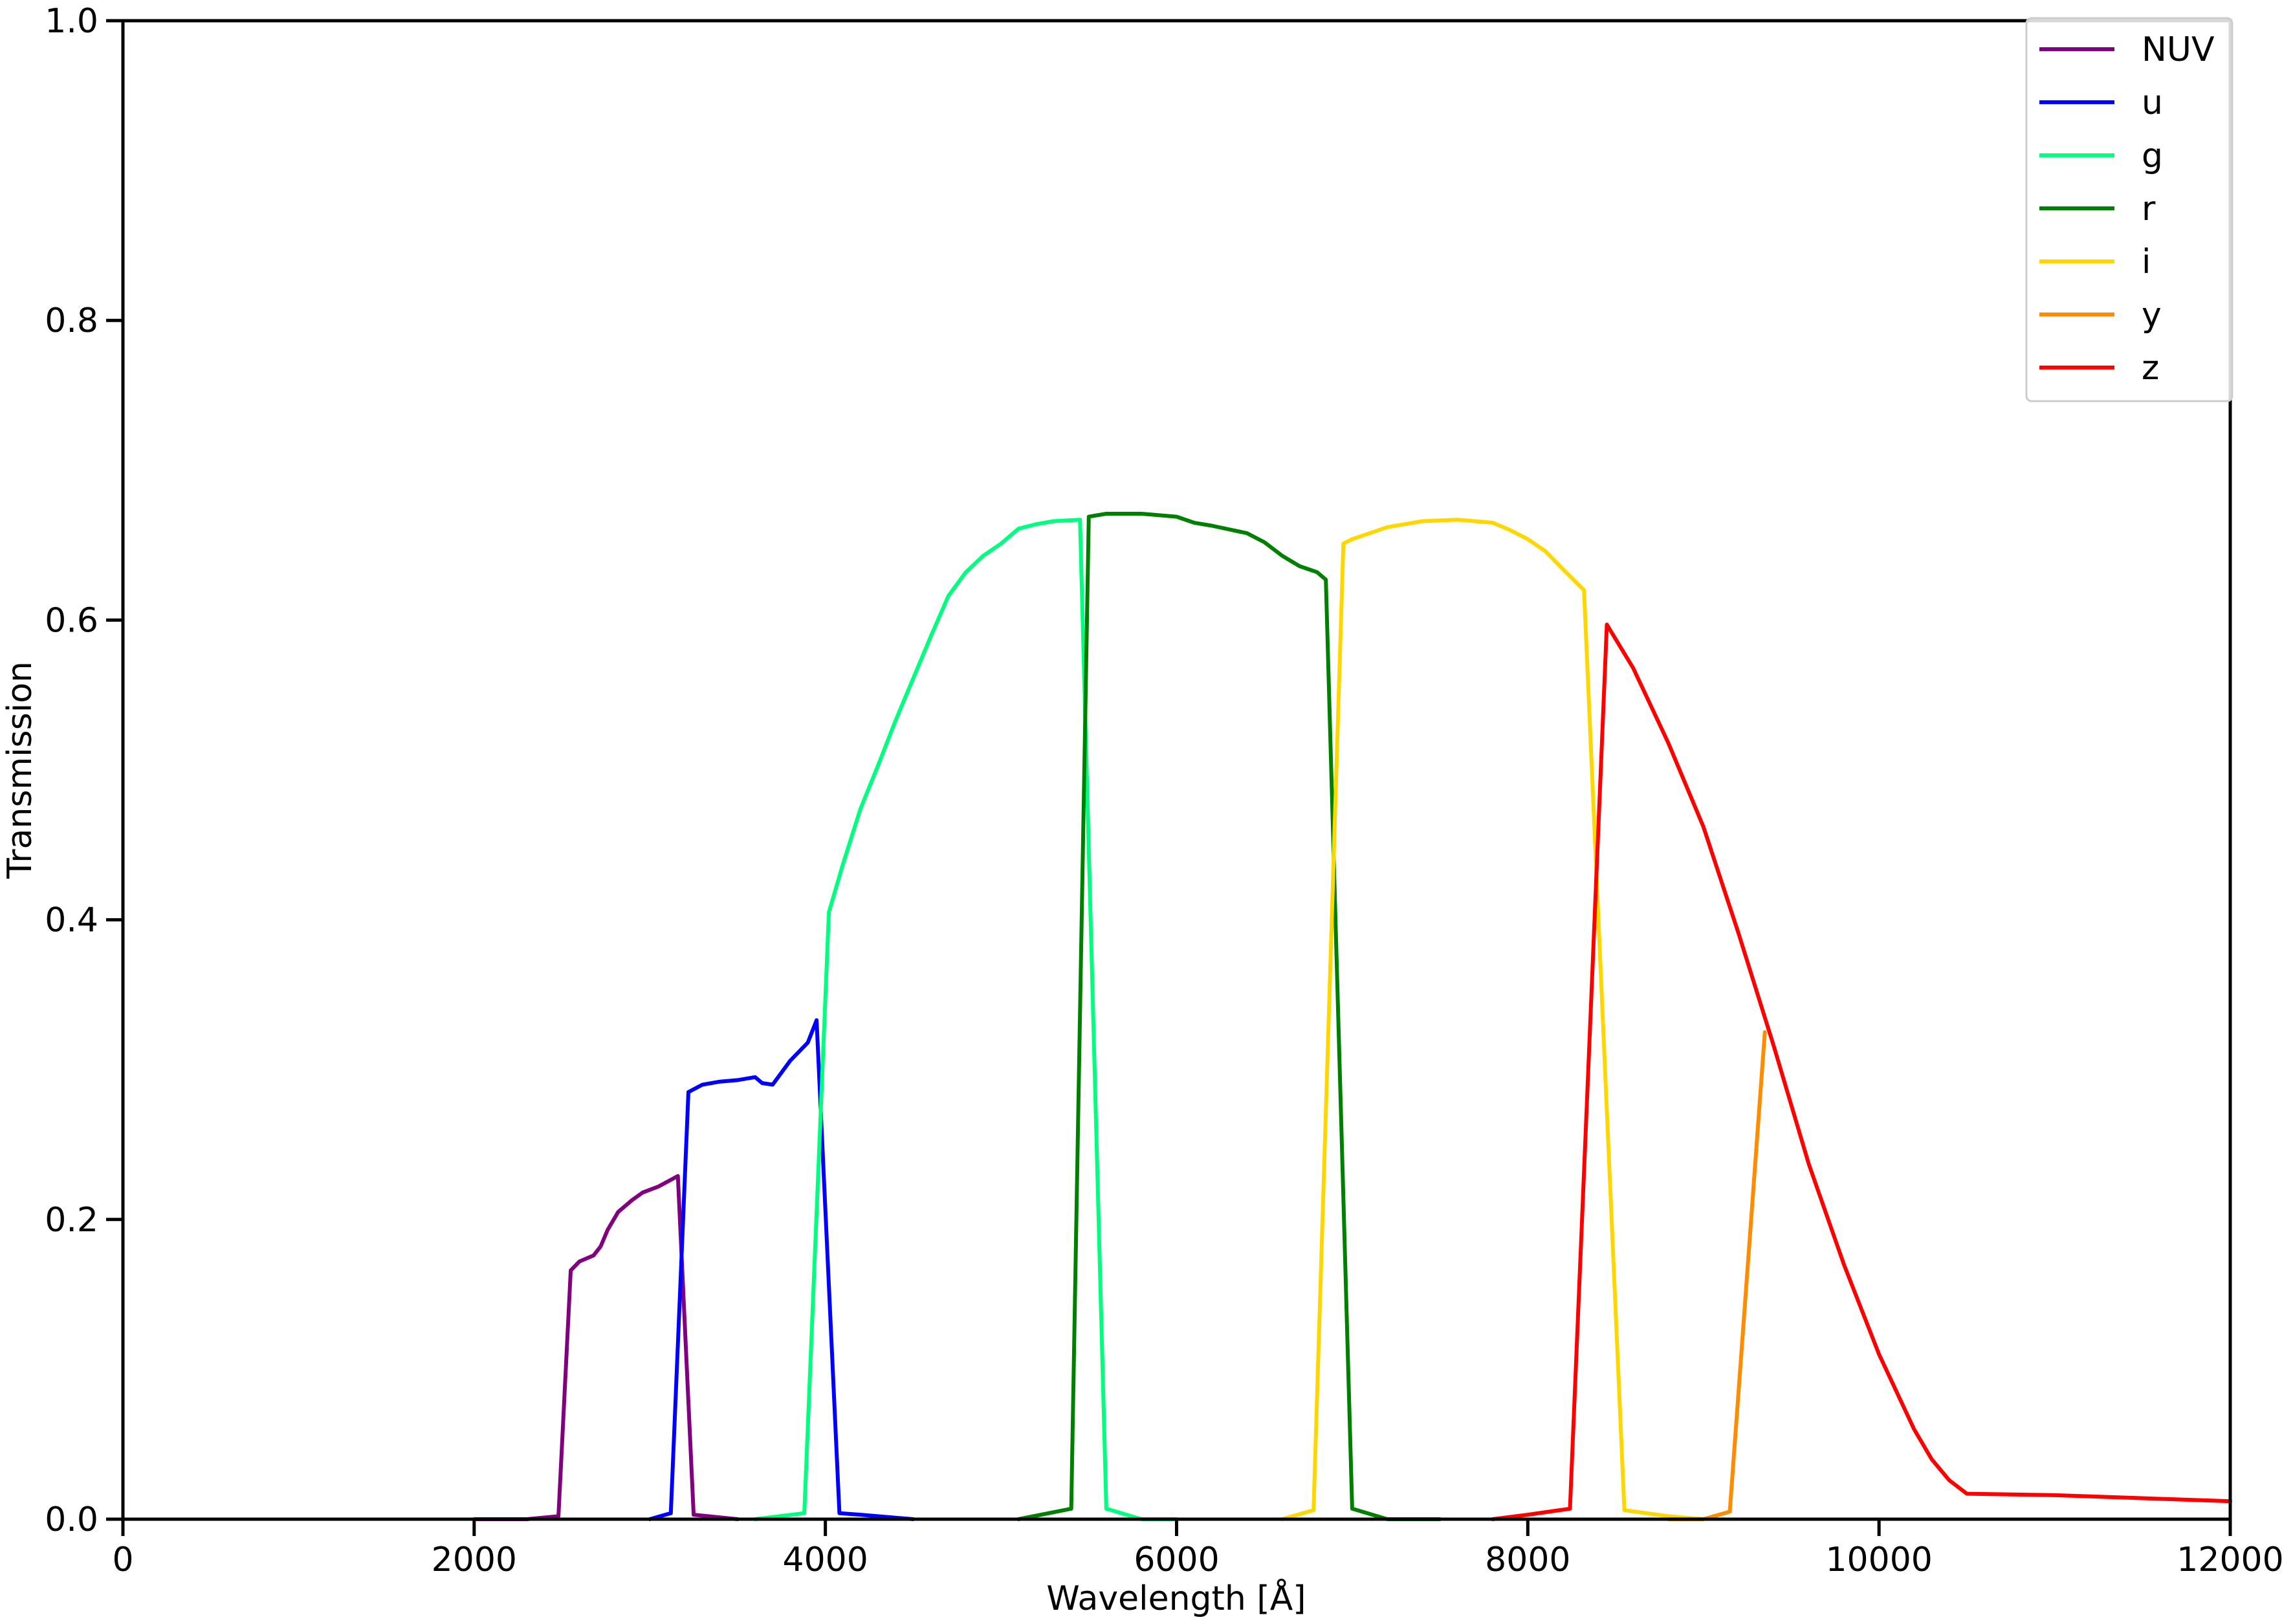 The height and width of the screenshot is (1624, 2293). What do you see at coordinates (1176, 1560) in the screenshot?
I see `x-tick-label: 6000` at bounding box center [1176, 1560].